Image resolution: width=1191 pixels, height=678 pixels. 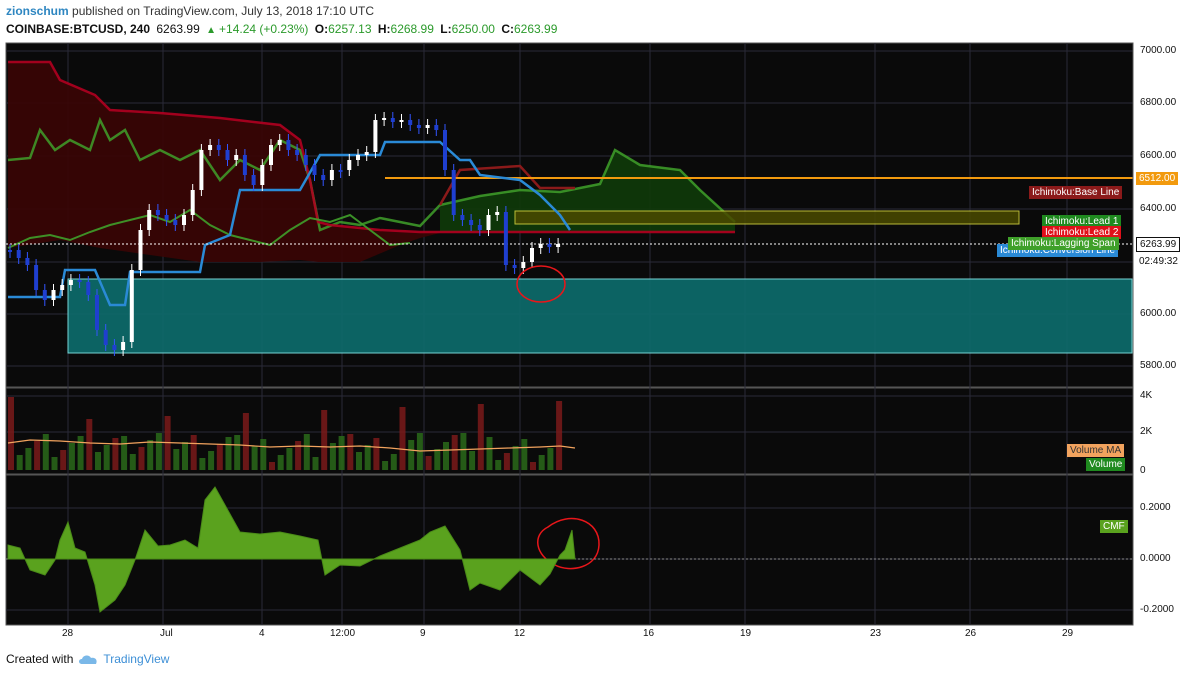 I want to click on lead1-line, so click(x=371, y=174).